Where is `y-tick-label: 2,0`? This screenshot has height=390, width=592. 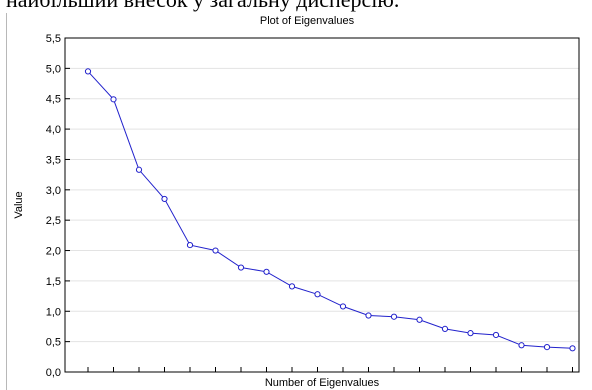 y-tick-label: 2,0 is located at coordinates (53, 252).